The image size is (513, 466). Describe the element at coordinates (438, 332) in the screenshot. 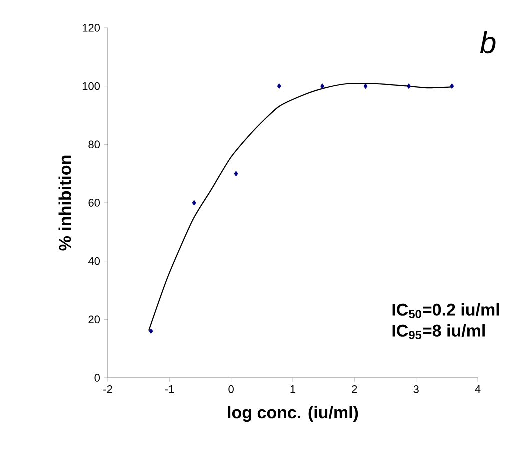

I see `annotation: IC$_{95}$=8 iu/ml` at that location.